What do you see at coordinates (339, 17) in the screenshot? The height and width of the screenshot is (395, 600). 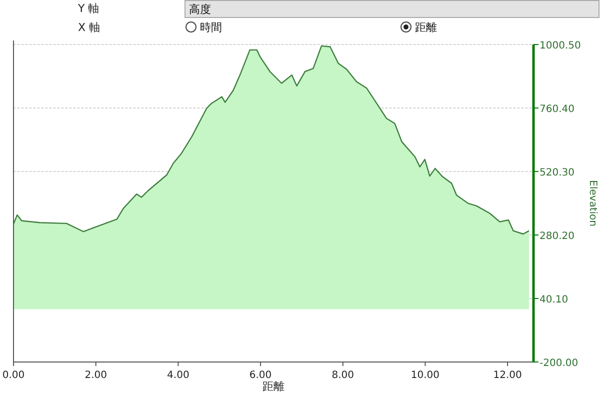 I see `controls: Y 軸 高度 X 軸 時間 距離` at bounding box center [339, 17].